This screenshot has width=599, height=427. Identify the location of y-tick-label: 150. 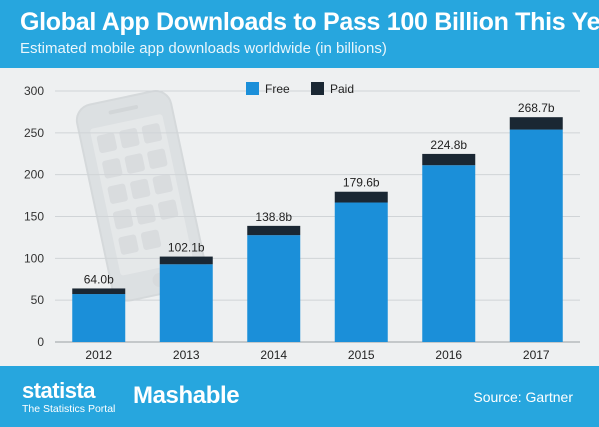
(34, 217).